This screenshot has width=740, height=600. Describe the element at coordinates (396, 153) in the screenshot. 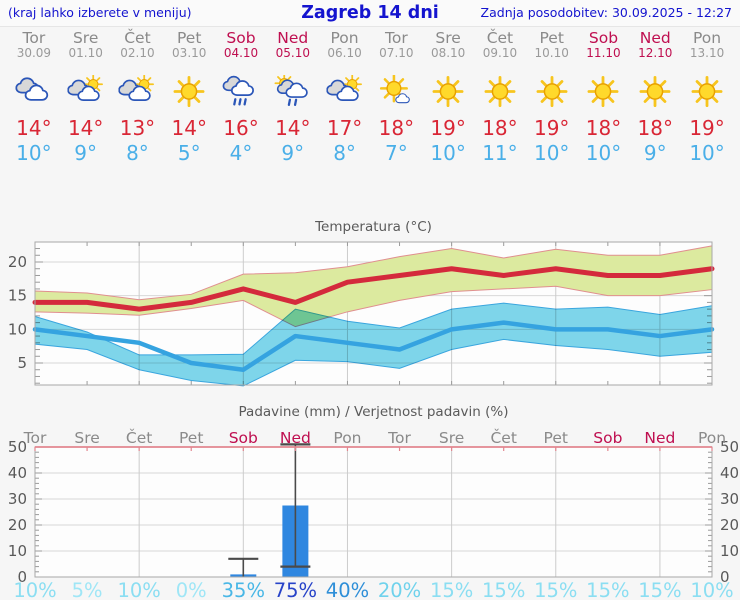

I see `day-low-temp: 7°` at that location.